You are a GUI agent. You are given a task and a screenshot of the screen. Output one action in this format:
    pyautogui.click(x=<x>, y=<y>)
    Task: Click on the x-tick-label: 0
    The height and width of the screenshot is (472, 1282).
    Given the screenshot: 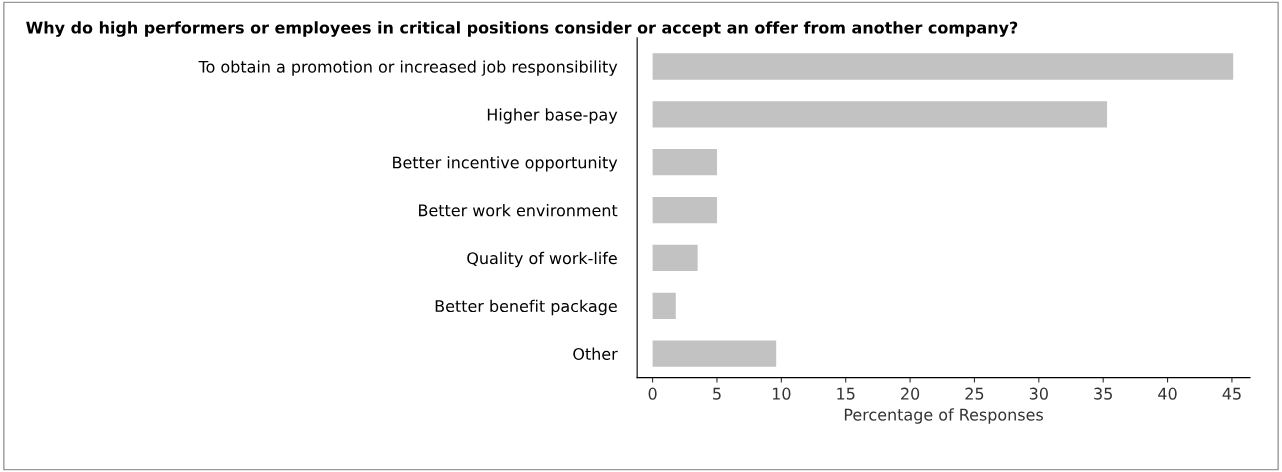 What is the action you would take?
    pyautogui.click(x=652, y=393)
    